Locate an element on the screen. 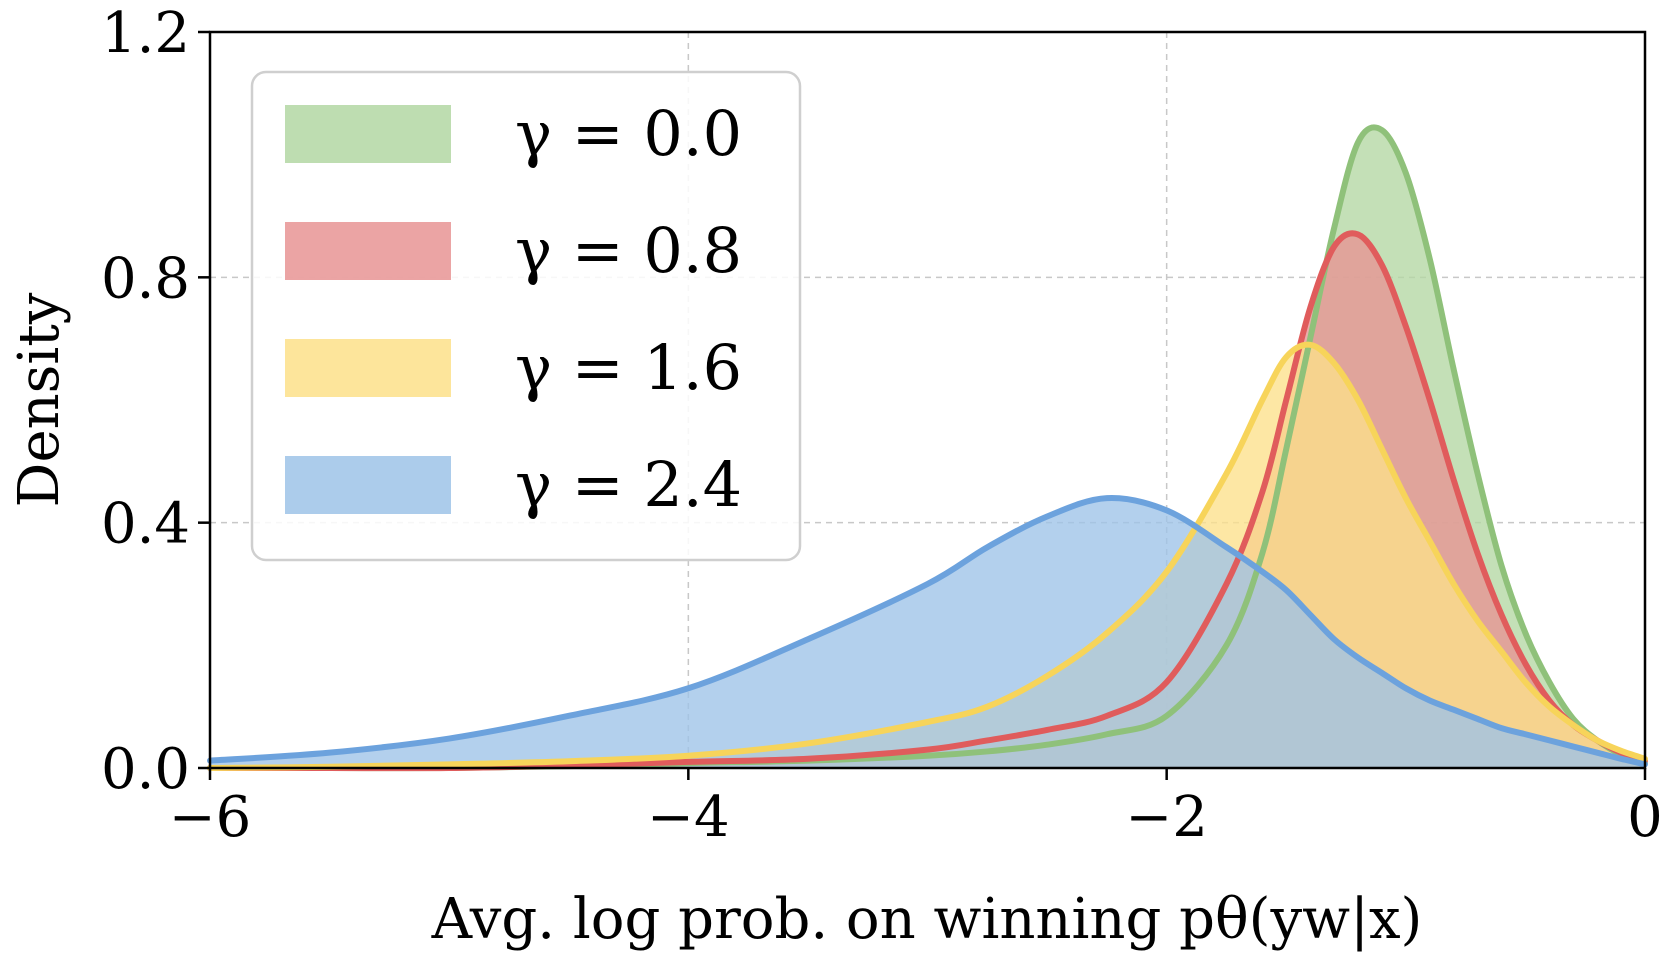 This screenshot has width=1662, height=960. y-tick-label-0: 0.0 is located at coordinates (145, 769).